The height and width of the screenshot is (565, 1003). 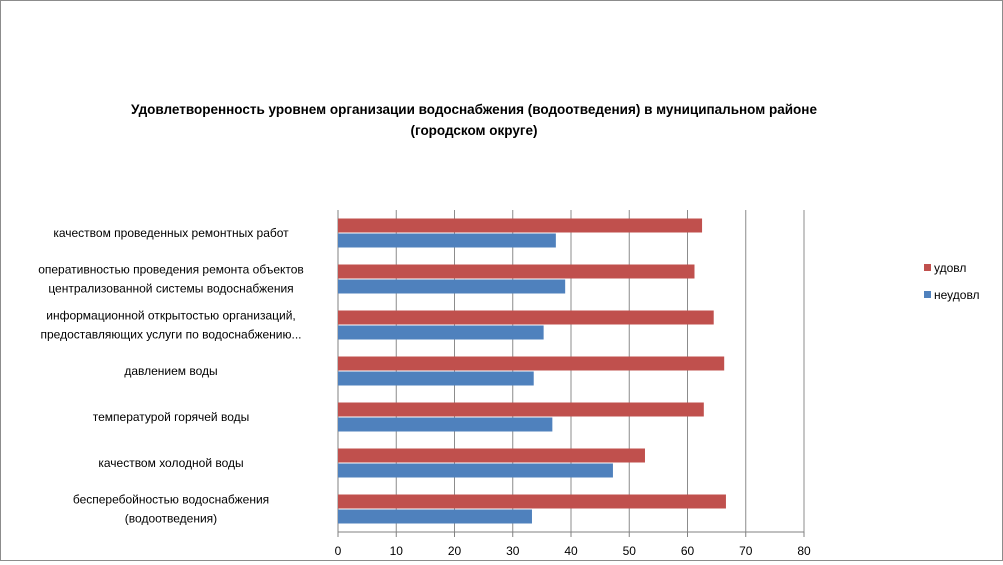 What do you see at coordinates (455, 551) in the screenshot?
I see `x-tick-label: 20` at bounding box center [455, 551].